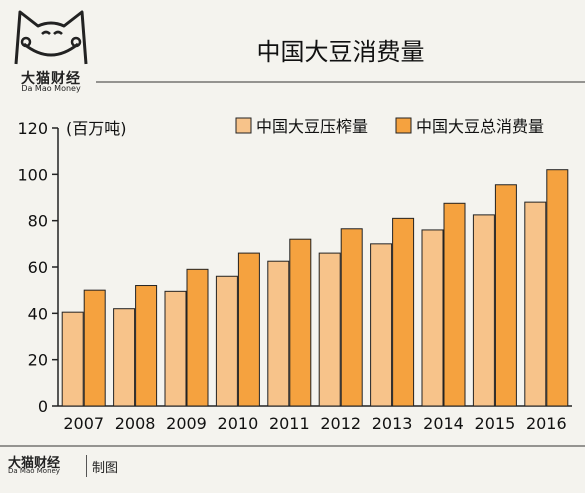 The height and width of the screenshot is (493, 585). I want to click on brand-name: 大猫财经, so click(51, 79).